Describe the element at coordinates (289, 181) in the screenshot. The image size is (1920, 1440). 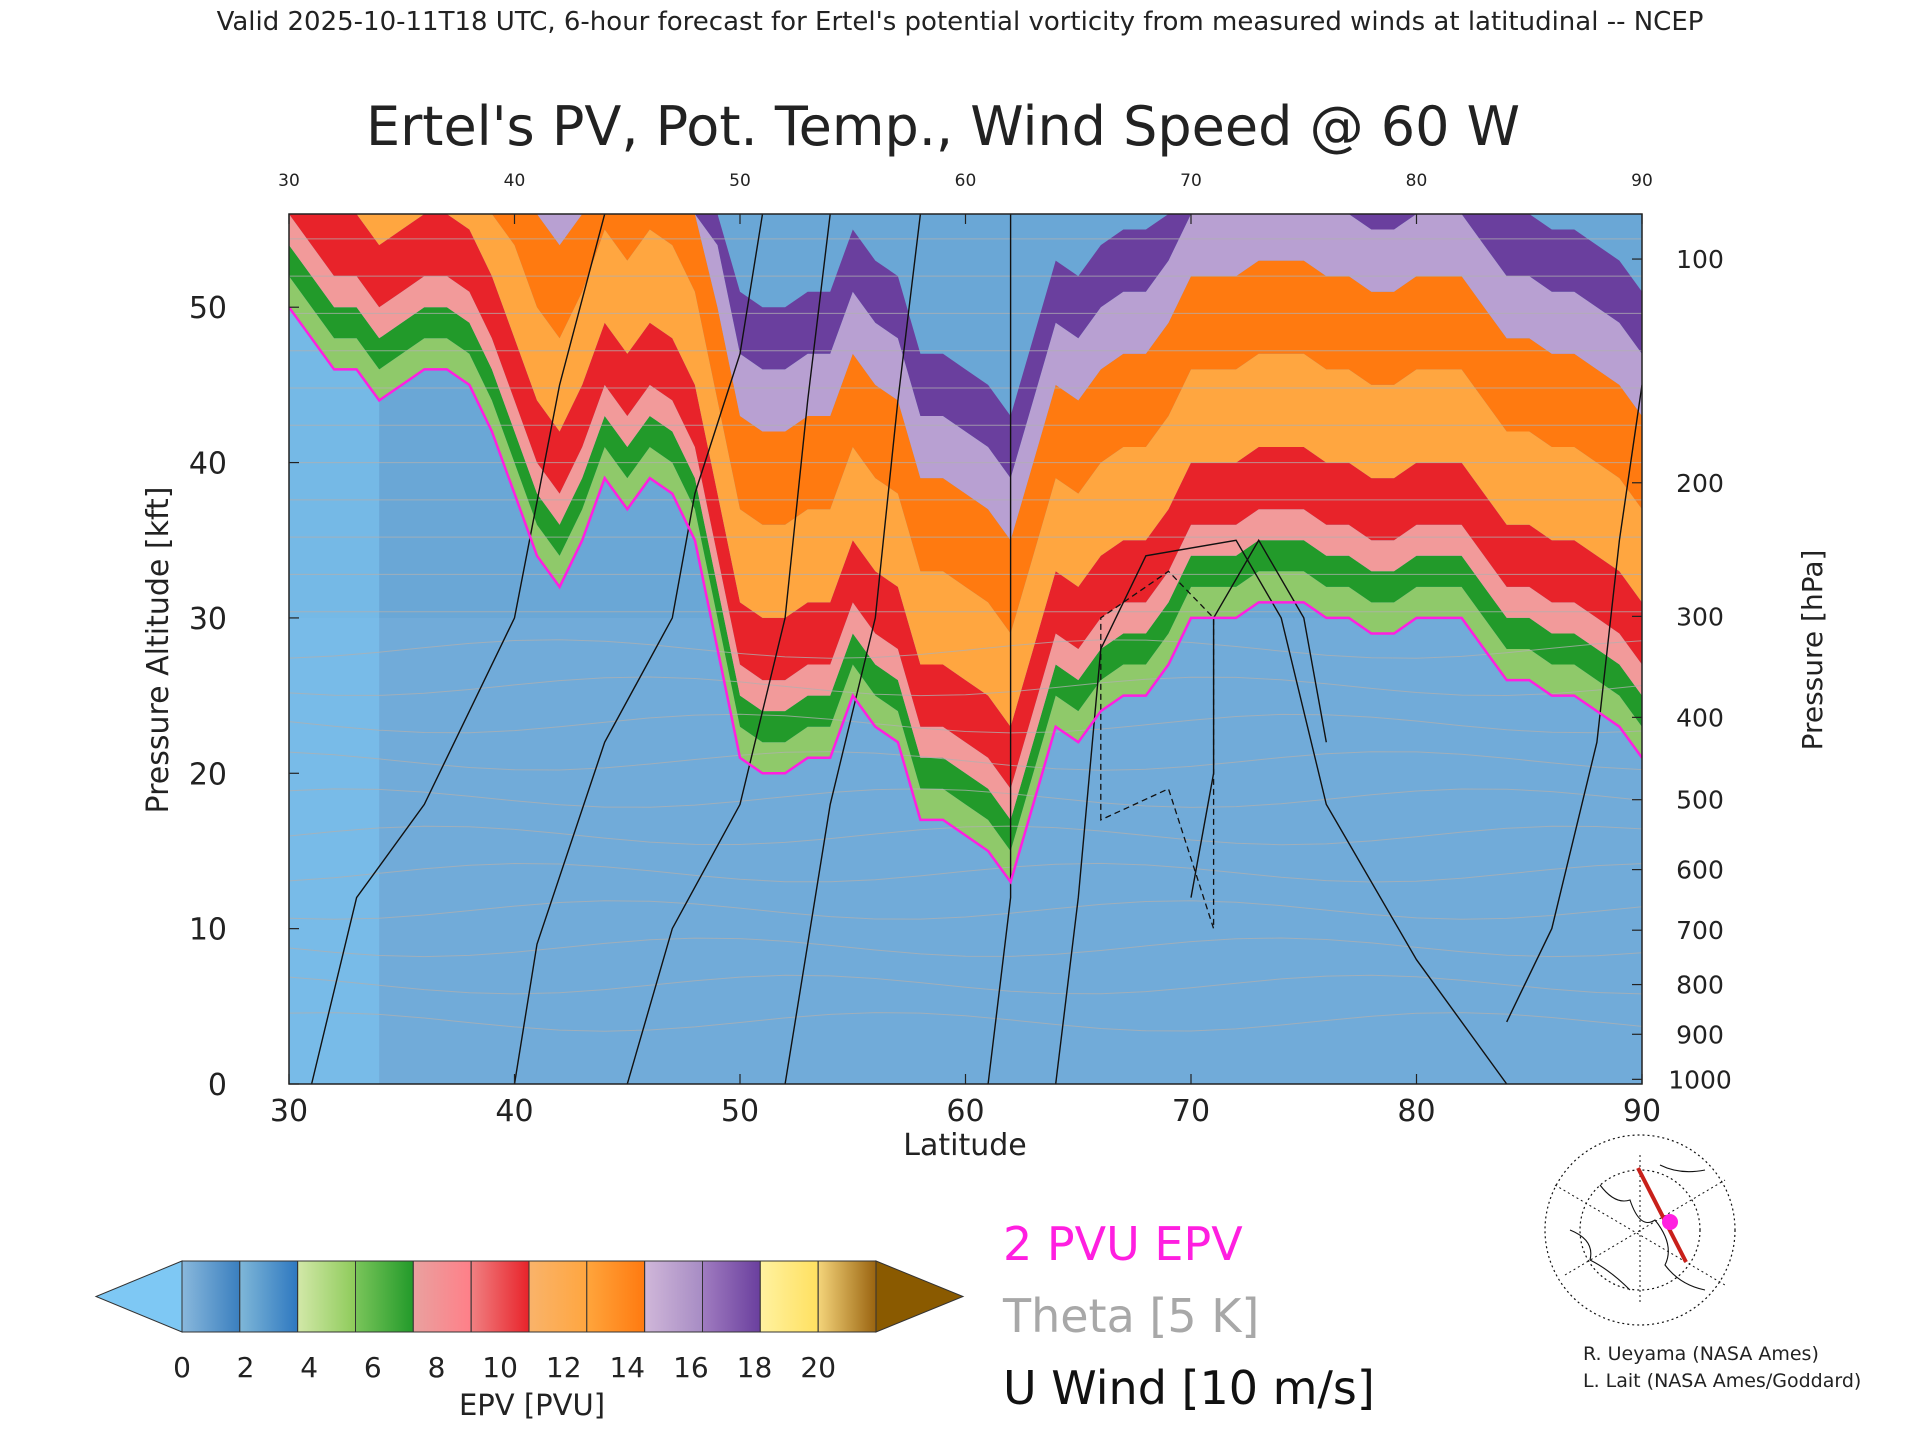
I see `x-top-tick-label: 30` at that location.